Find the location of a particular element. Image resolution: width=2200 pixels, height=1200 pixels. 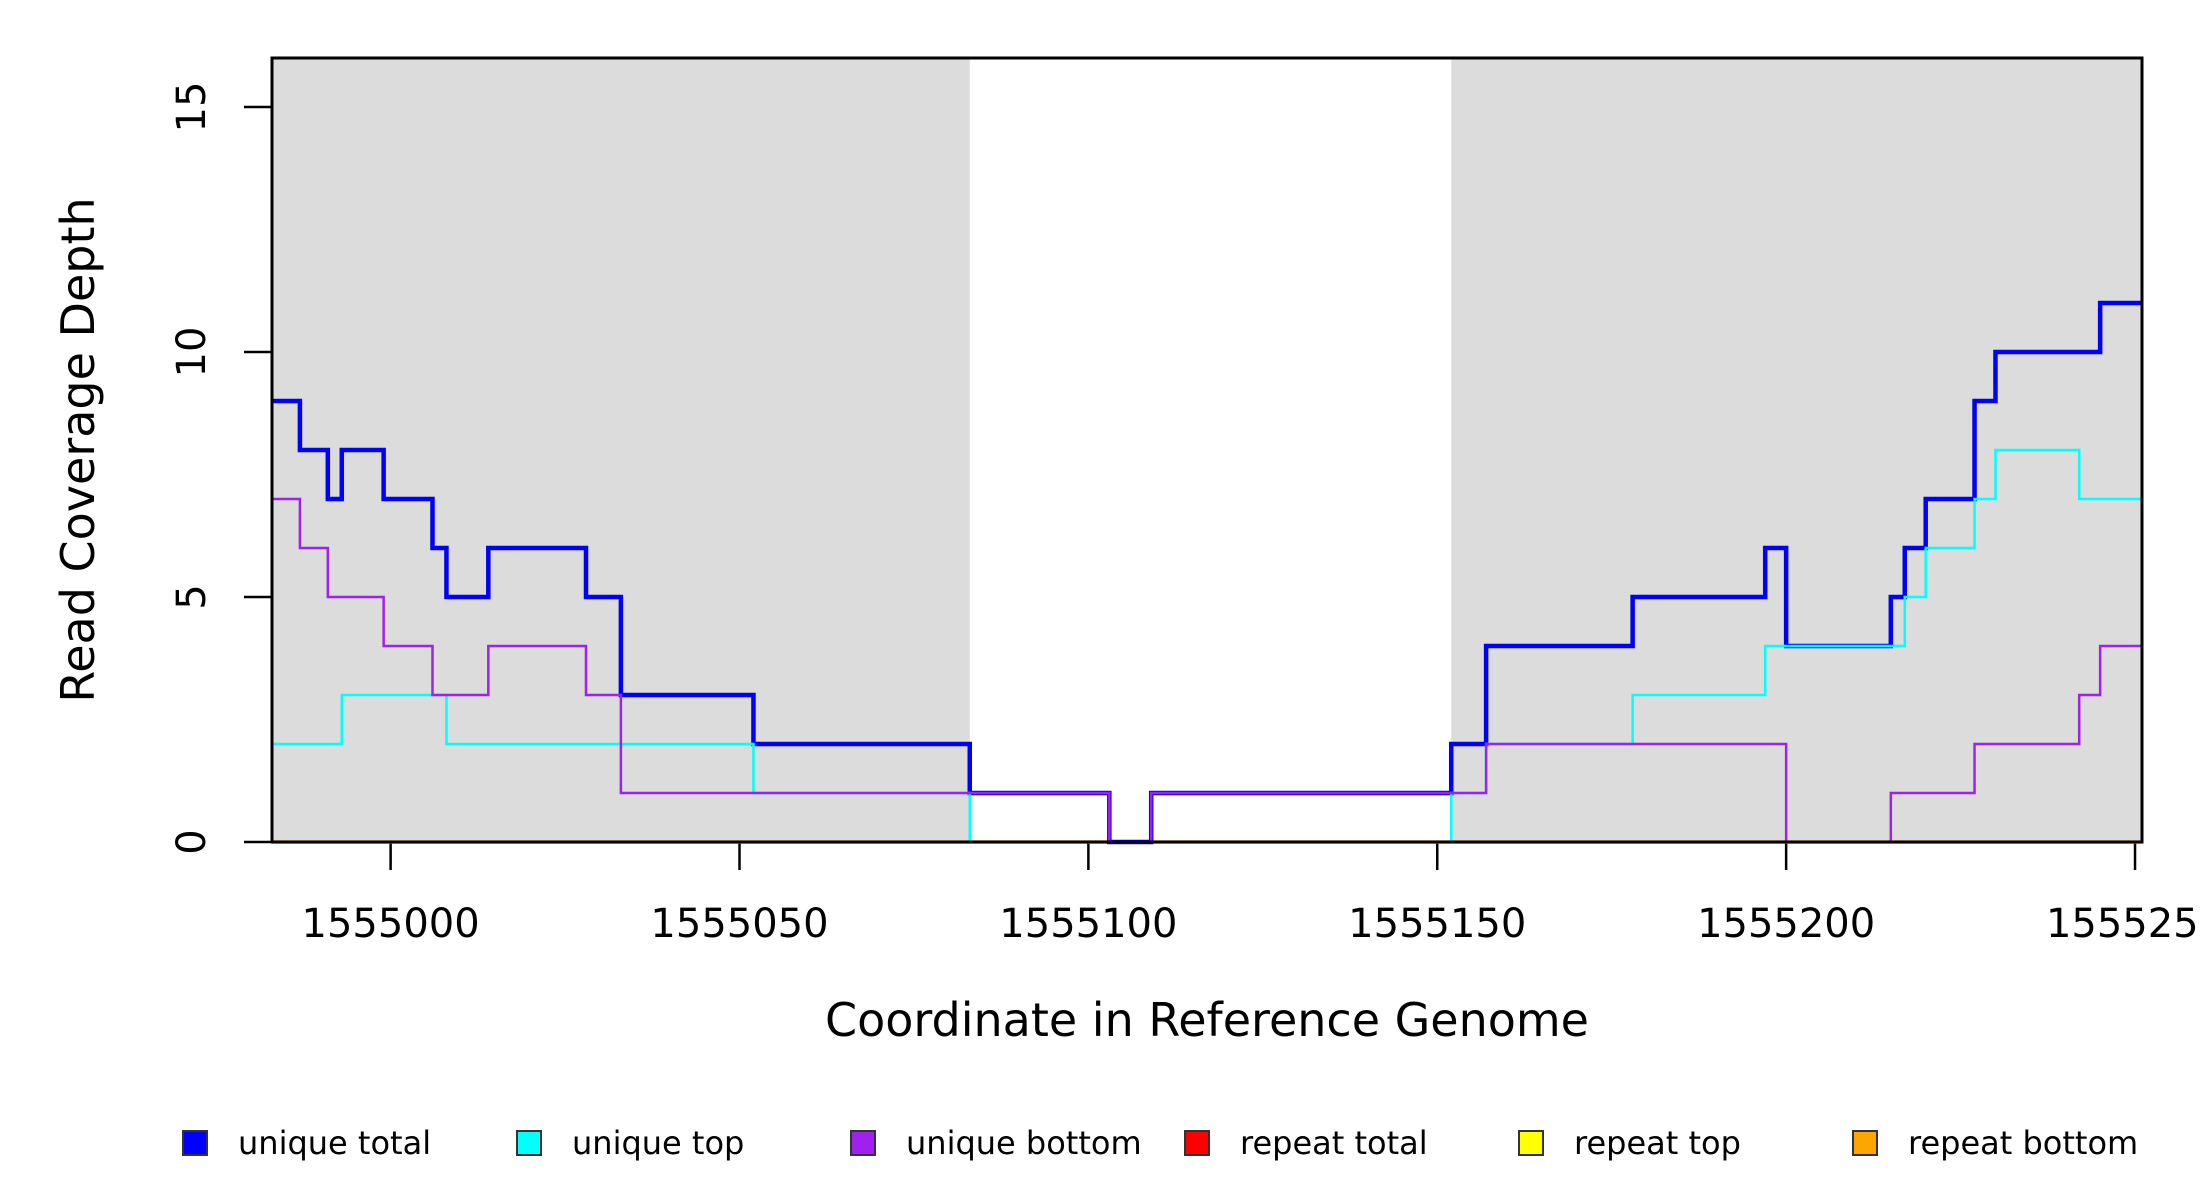

y-tick-label: 10 is located at coordinates (192, 352).